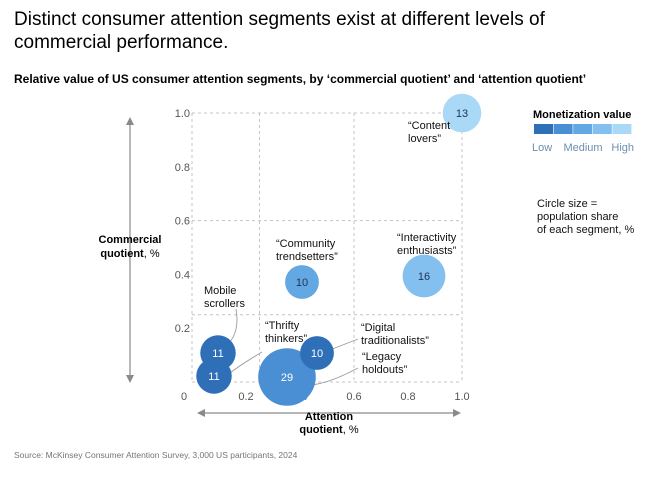  Describe the element at coordinates (321, 430) in the screenshot. I see `x-axis-title-bold: quotient` at that location.